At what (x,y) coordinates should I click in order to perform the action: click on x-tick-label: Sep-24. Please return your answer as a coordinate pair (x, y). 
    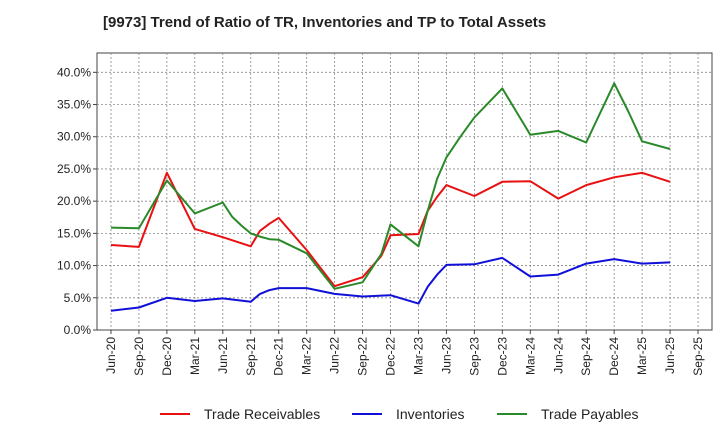
    Looking at the image, I should click on (586, 356).